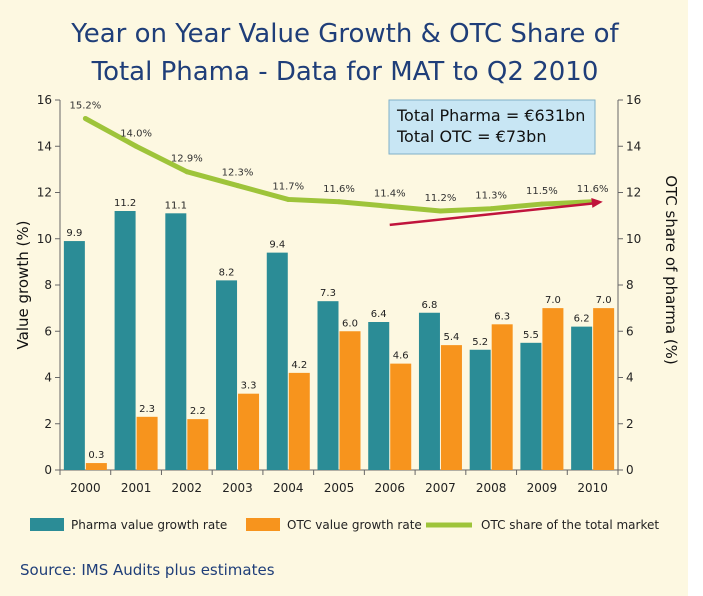  I want to click on legend-label-share: OTC share of the total market, so click(570, 525).